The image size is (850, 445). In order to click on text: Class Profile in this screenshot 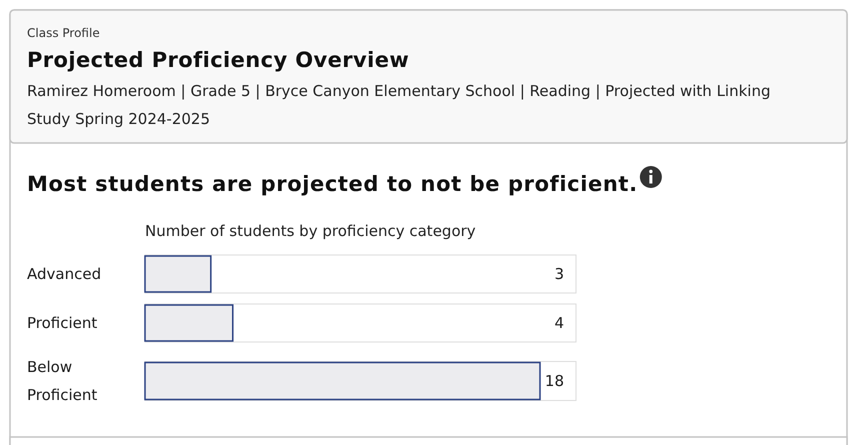, I will do `click(63, 33)`.